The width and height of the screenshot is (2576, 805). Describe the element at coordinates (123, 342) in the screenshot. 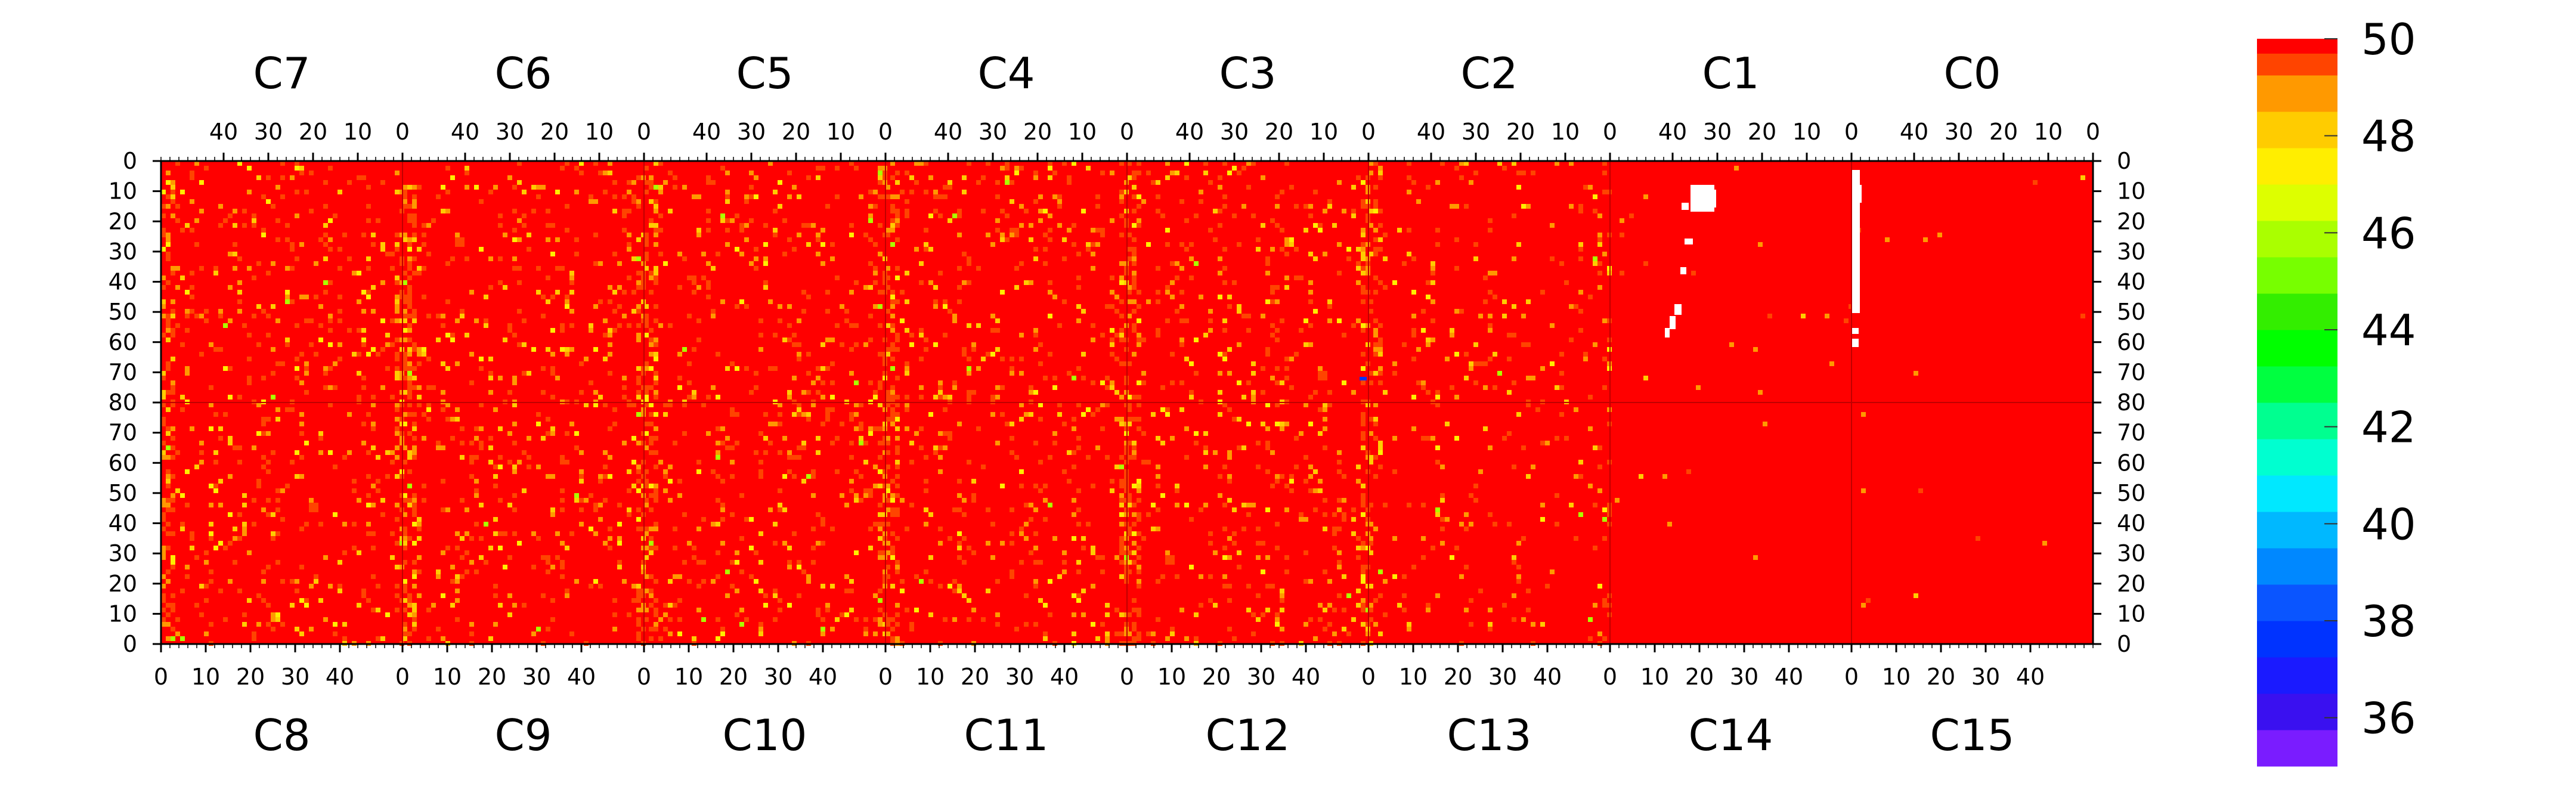

I see `left-y-tick-label: 60` at that location.